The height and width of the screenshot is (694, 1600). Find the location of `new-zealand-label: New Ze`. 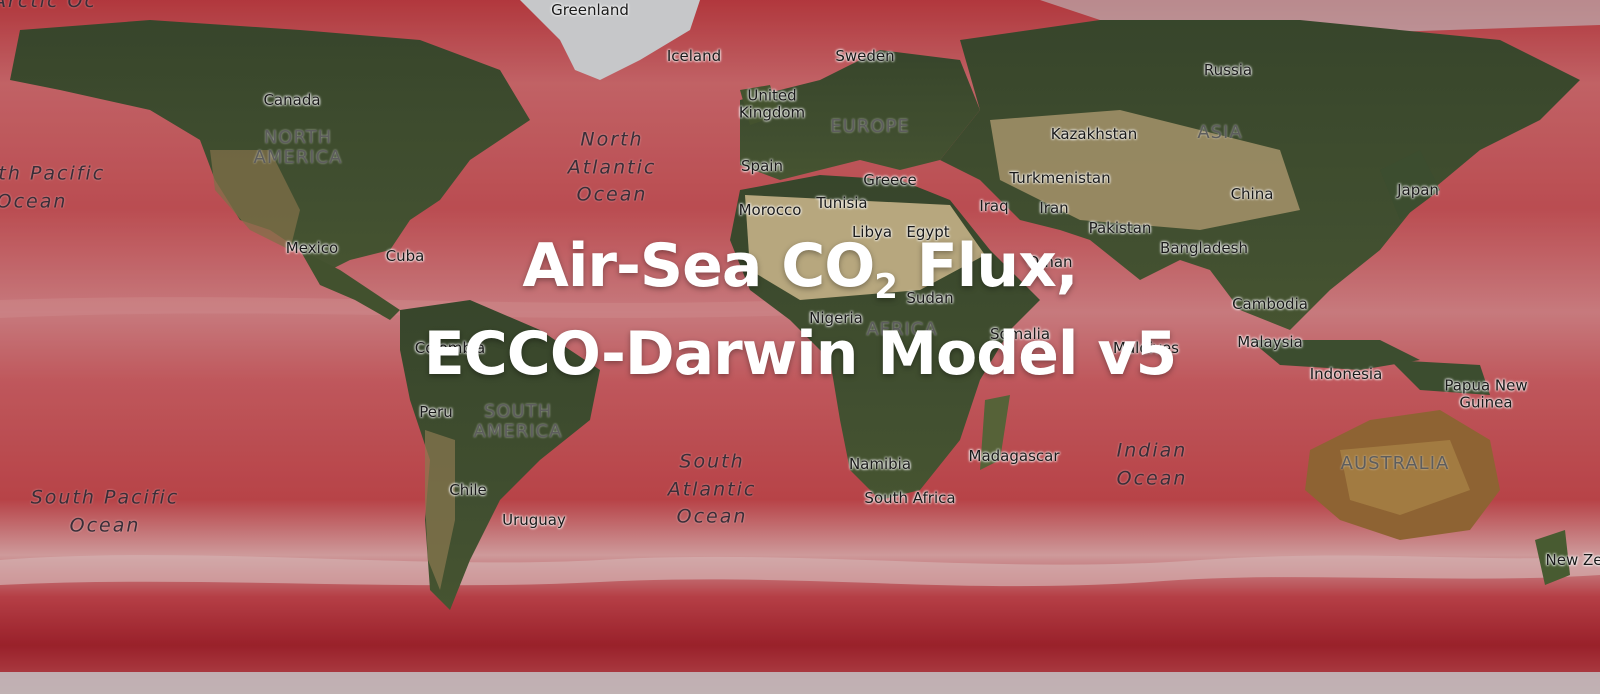

new-zealand-label: New Ze is located at coordinates (1572, 559).